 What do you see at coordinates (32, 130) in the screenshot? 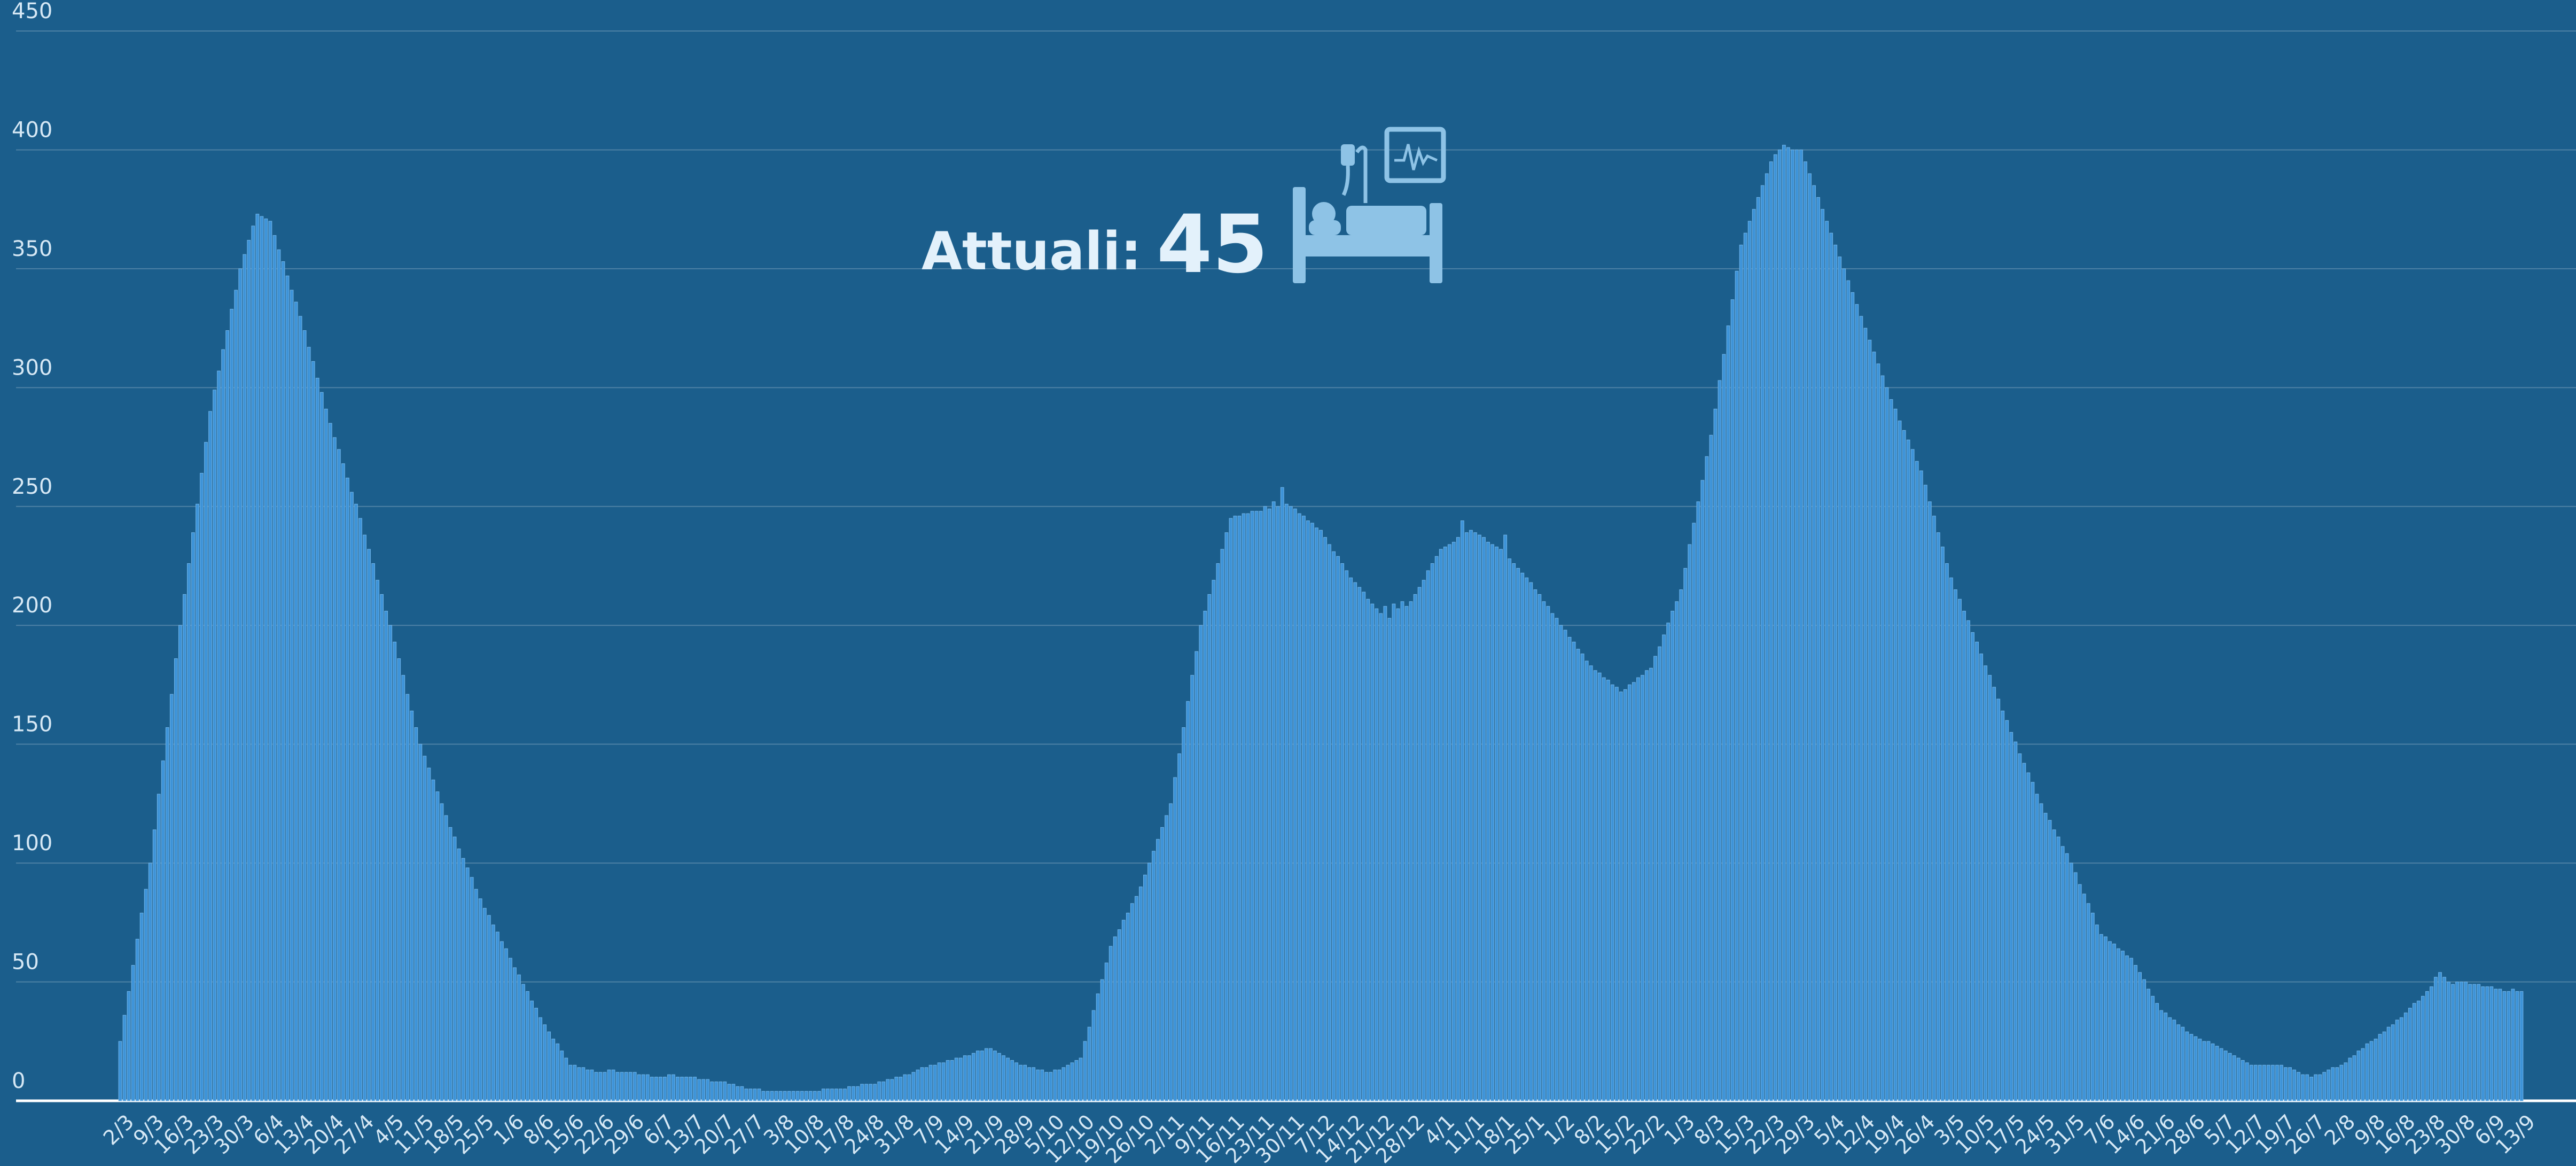
I see `y-tick-label: 400` at bounding box center [32, 130].